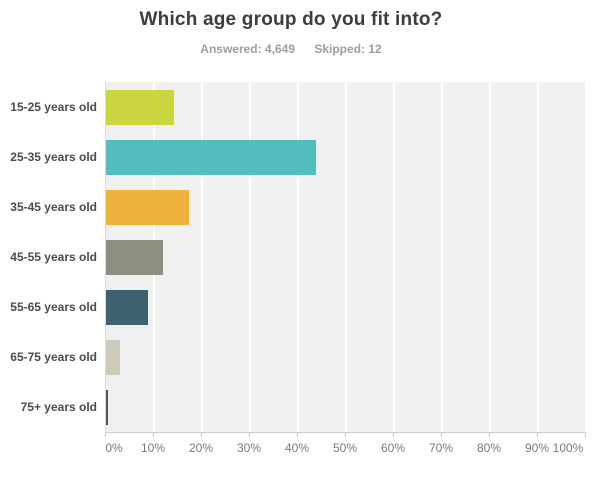 This screenshot has height=478, width=609. I want to click on bar-25-35-years-old, so click(211, 157).